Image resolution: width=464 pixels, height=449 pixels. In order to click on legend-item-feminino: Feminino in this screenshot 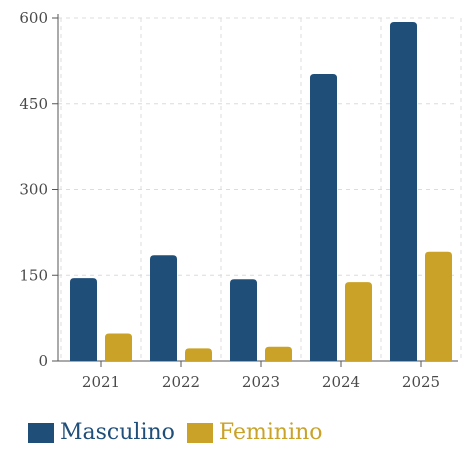, I will do `click(254, 432)`.